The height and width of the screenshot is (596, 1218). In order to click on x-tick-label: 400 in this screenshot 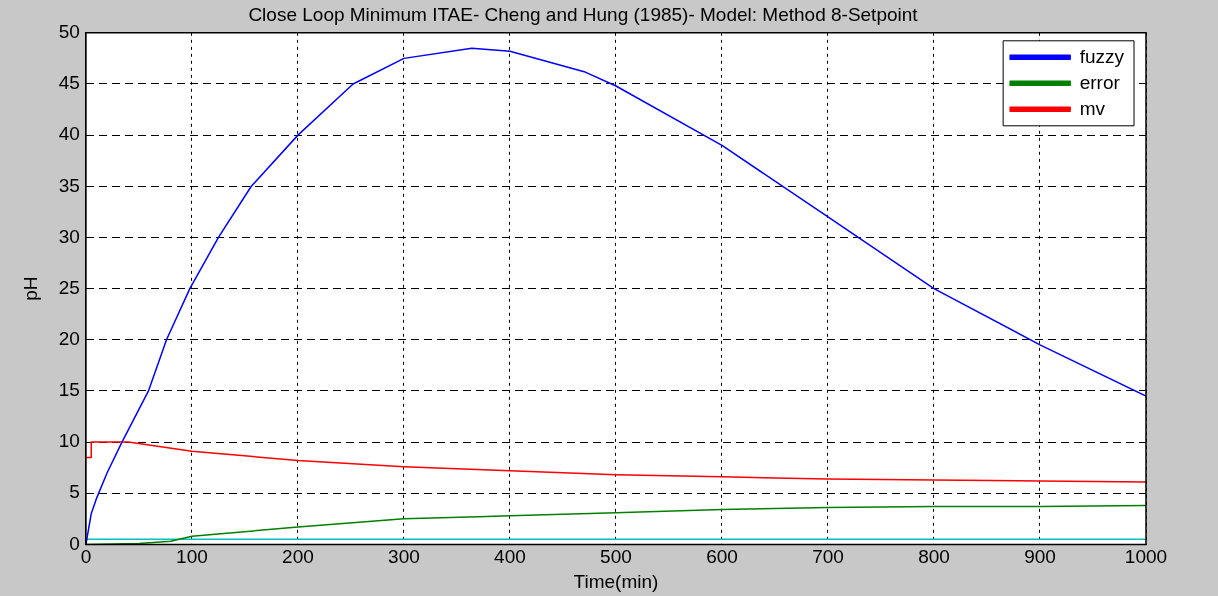, I will do `click(510, 557)`.